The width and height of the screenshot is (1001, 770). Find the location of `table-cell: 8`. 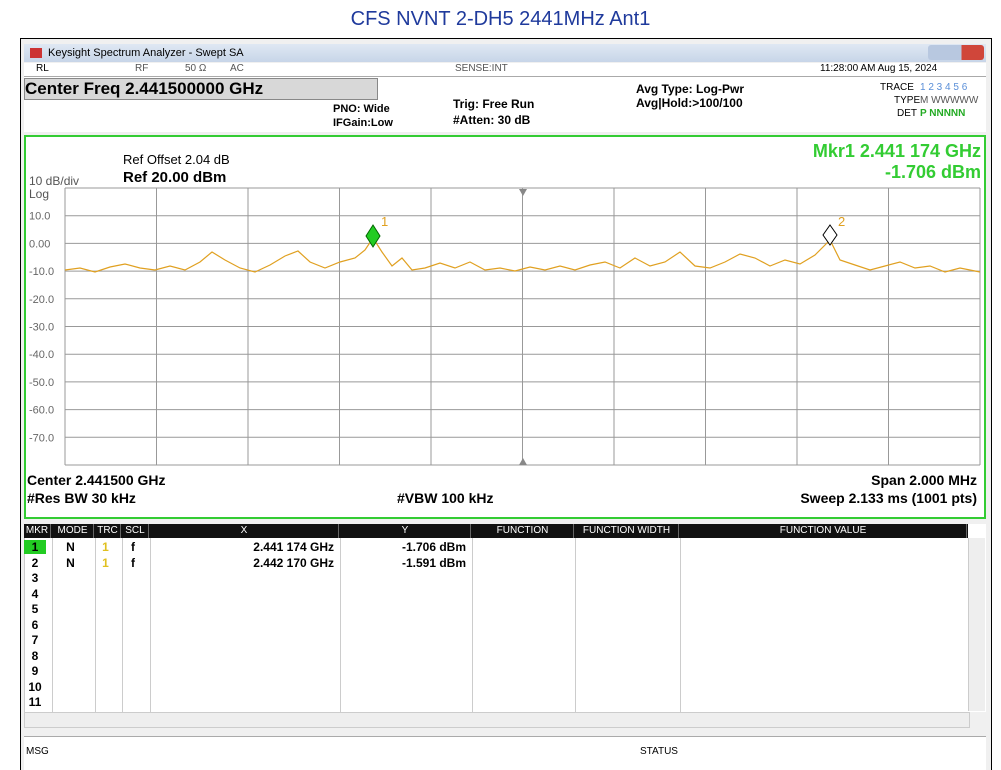

table-cell: 8 is located at coordinates (35, 655).